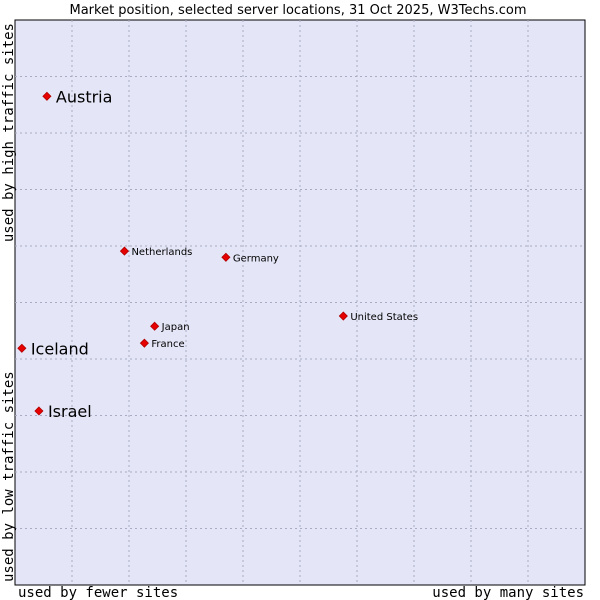 Image resolution: width=600 pixels, height=600 pixels. I want to click on data-point-iceland: Iceland, so click(53, 348).